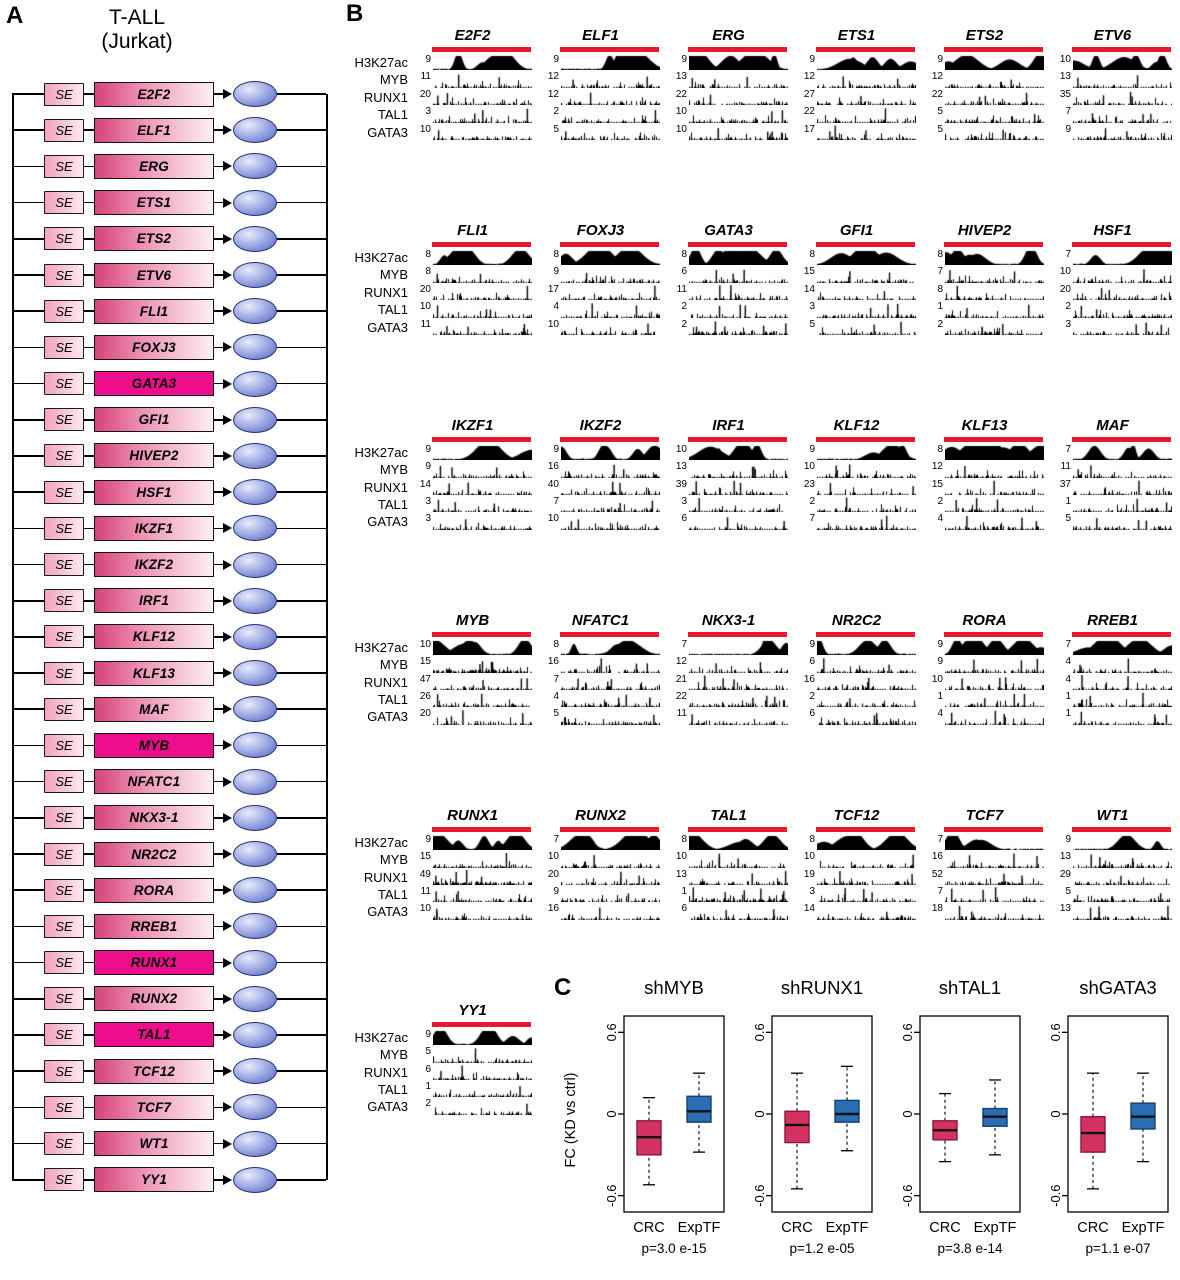 The image size is (1180, 1280). What do you see at coordinates (387, 132) in the screenshot?
I see `track-label: GATA3` at bounding box center [387, 132].